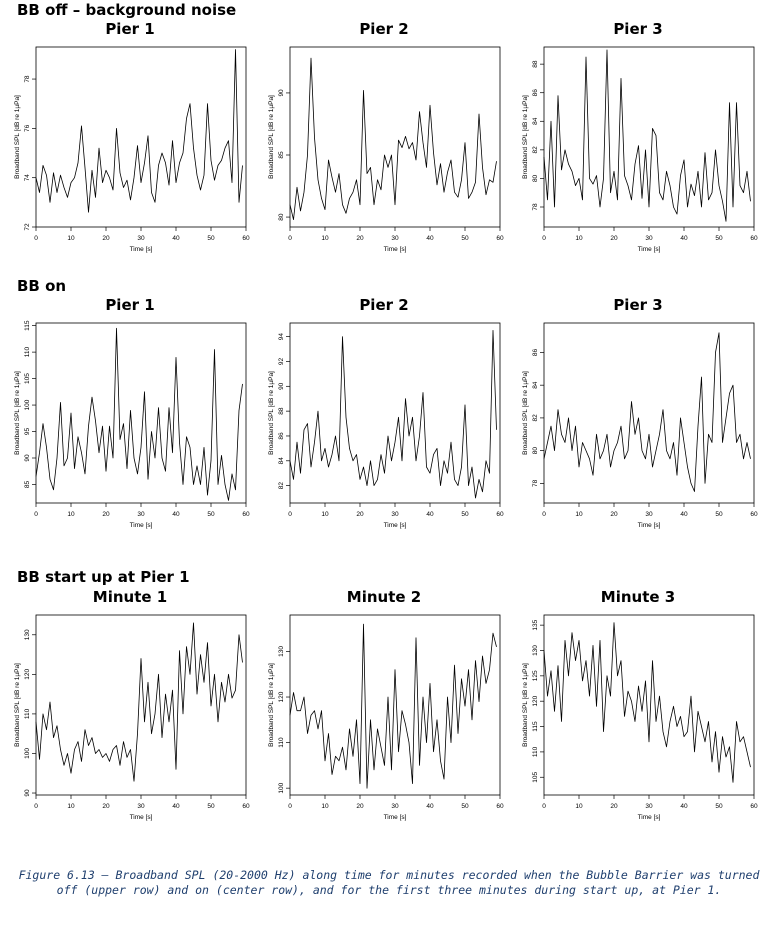 The image size is (778, 927). Describe the element at coordinates (281, 461) in the screenshot. I see `y-tick-label: 84` at that location.